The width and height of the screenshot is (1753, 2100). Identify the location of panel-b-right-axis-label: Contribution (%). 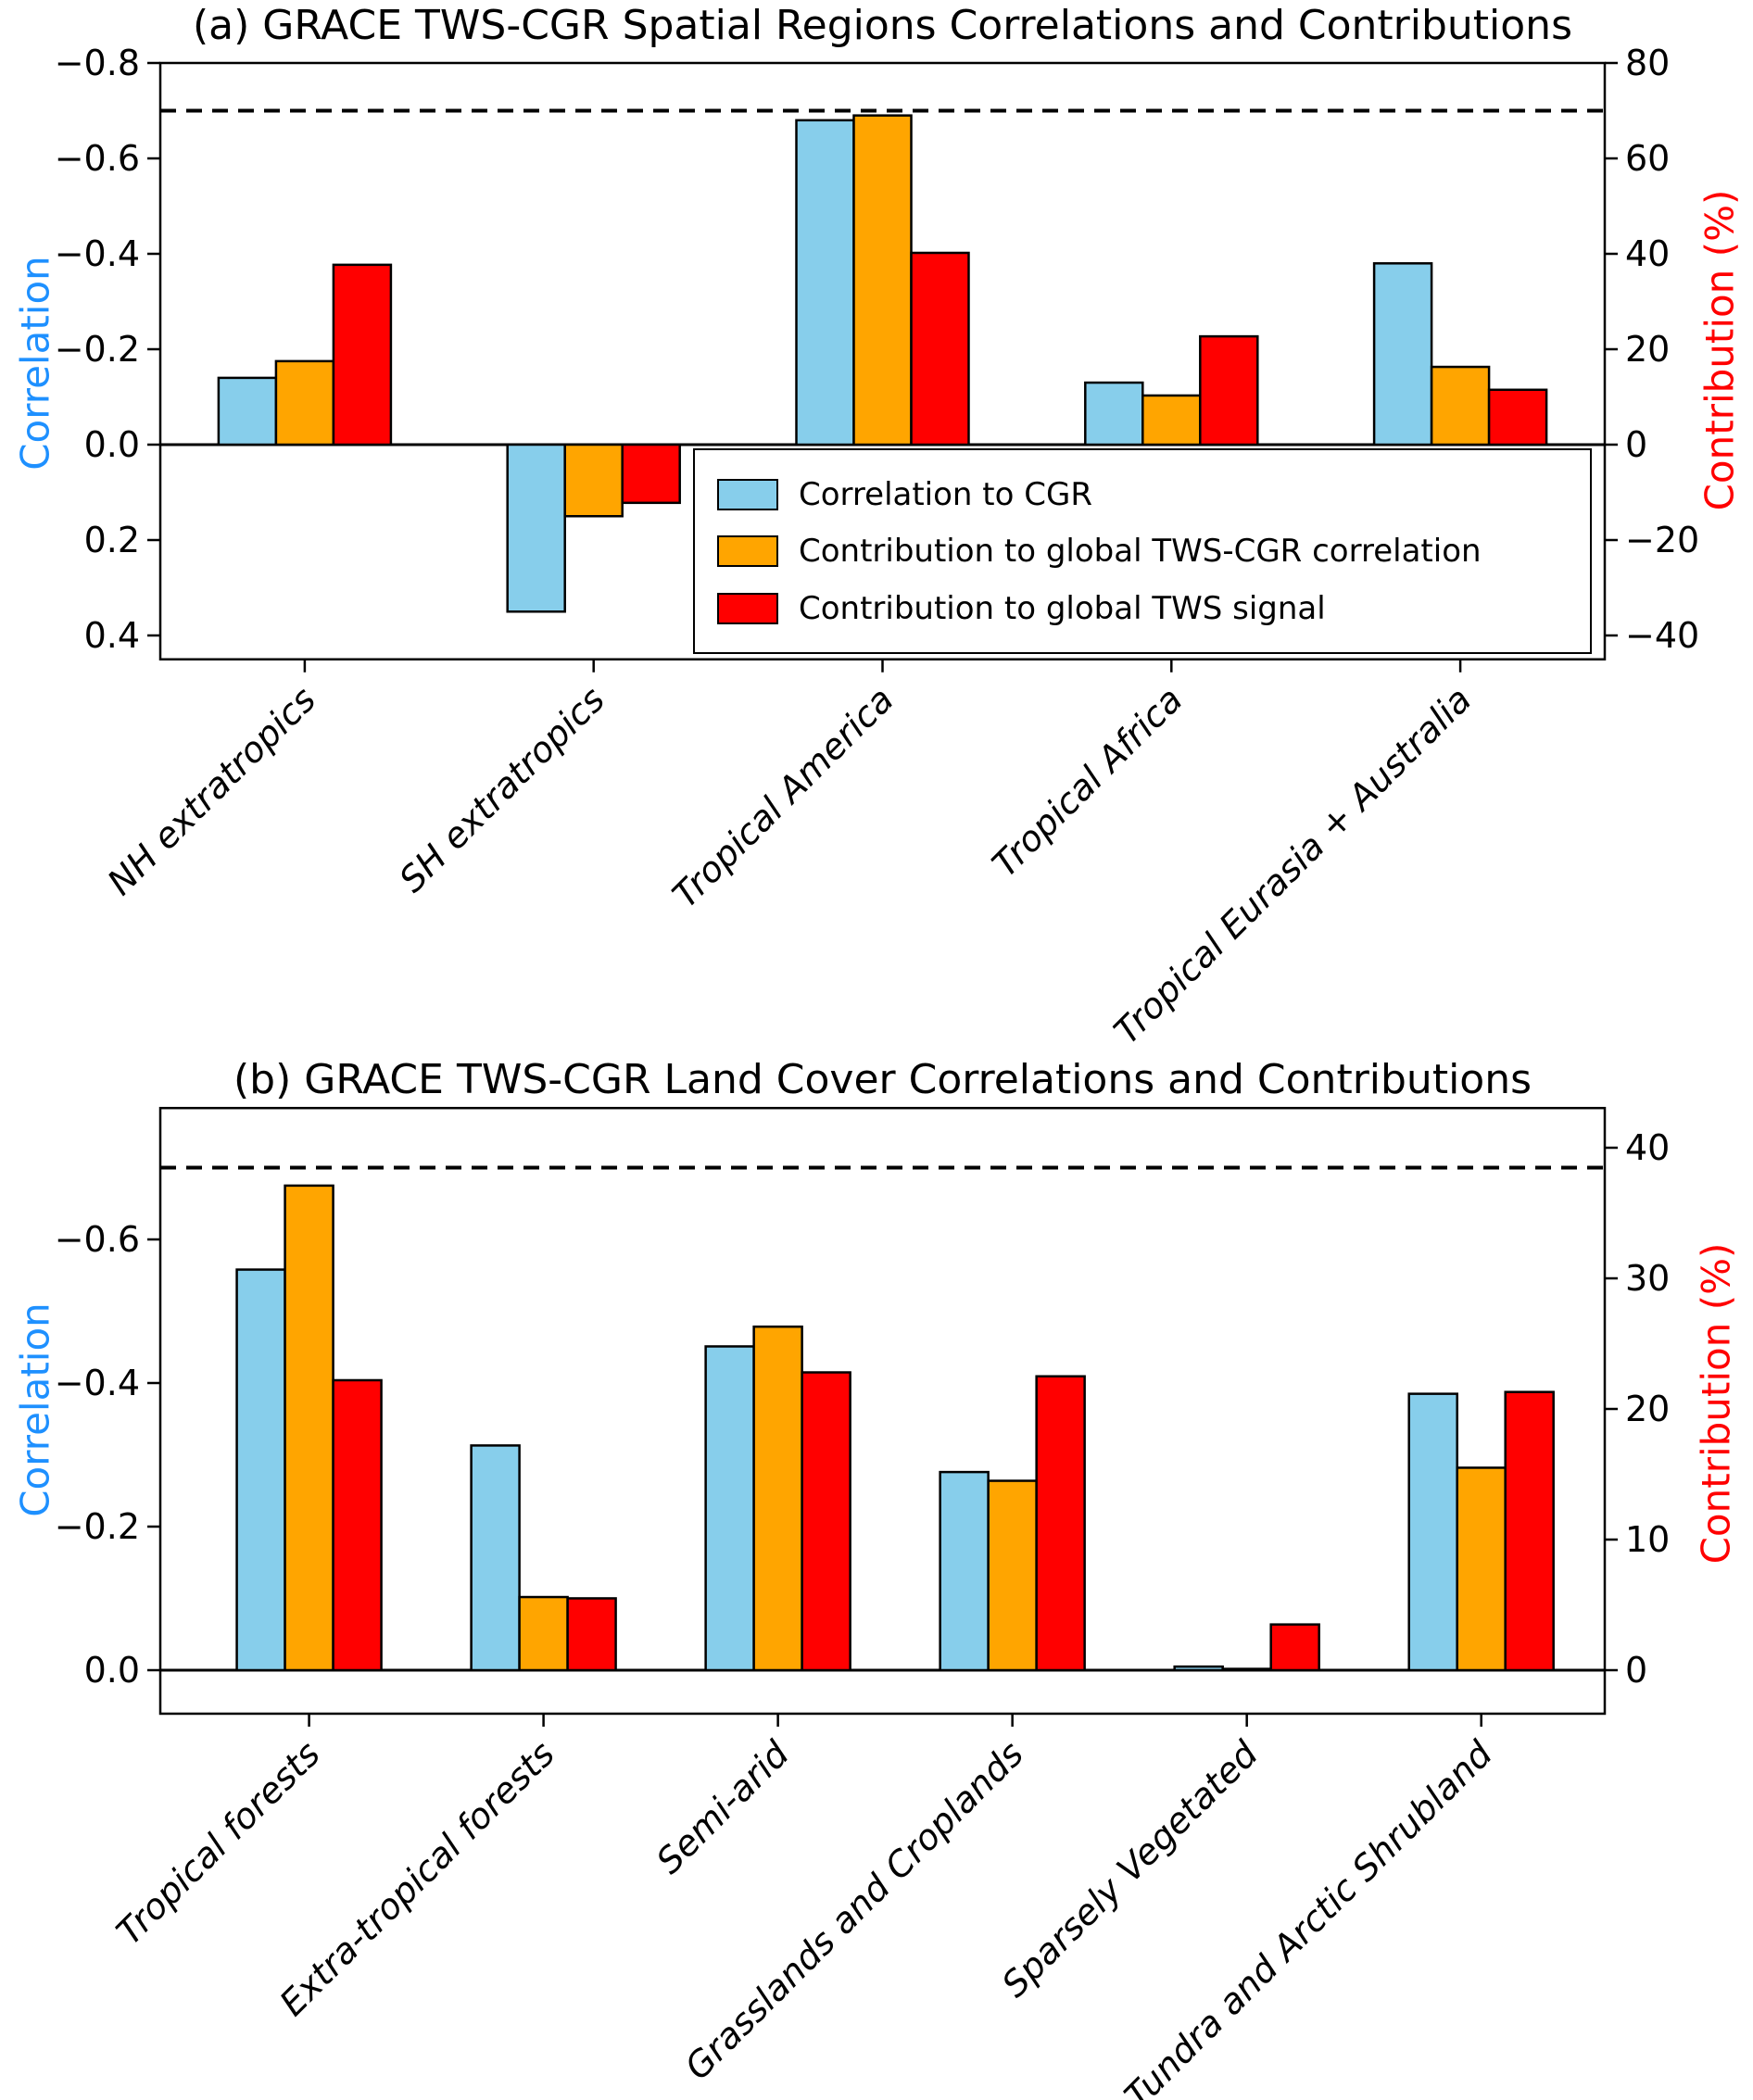
(1716, 1403).